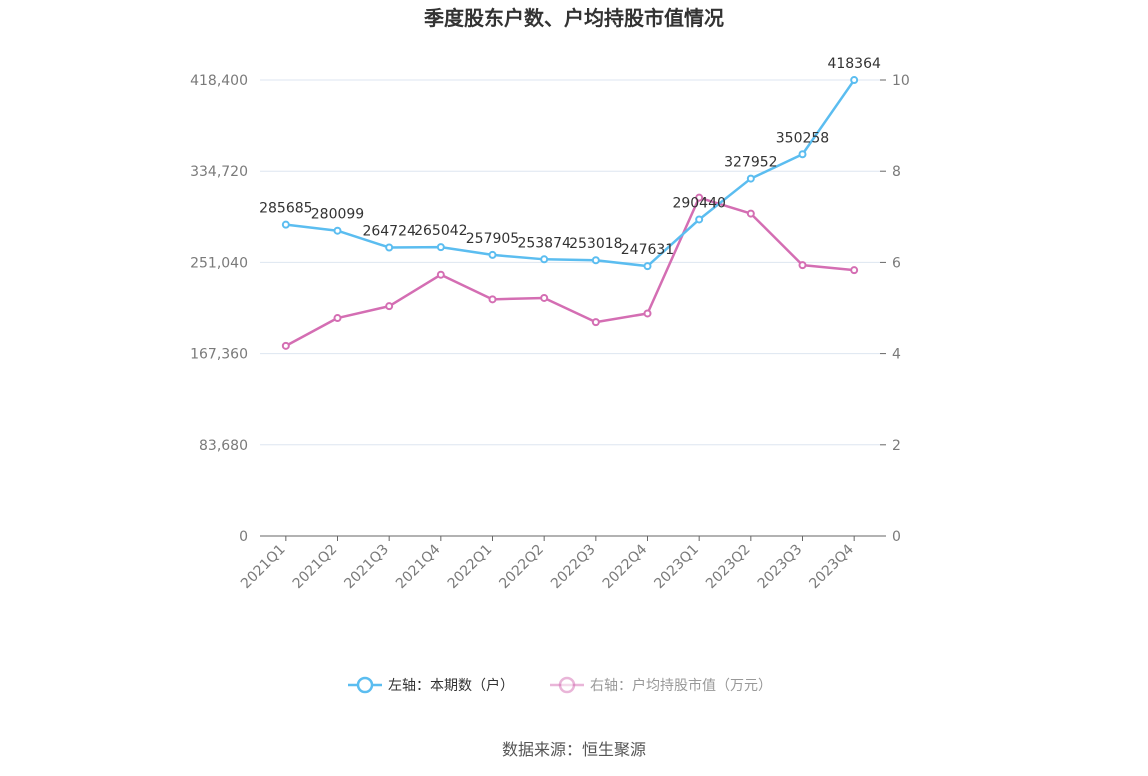 This screenshot has width=1148, height=776. Describe the element at coordinates (418, 566) in the screenshot. I see `x-tick-label: 2021Q4` at that location.